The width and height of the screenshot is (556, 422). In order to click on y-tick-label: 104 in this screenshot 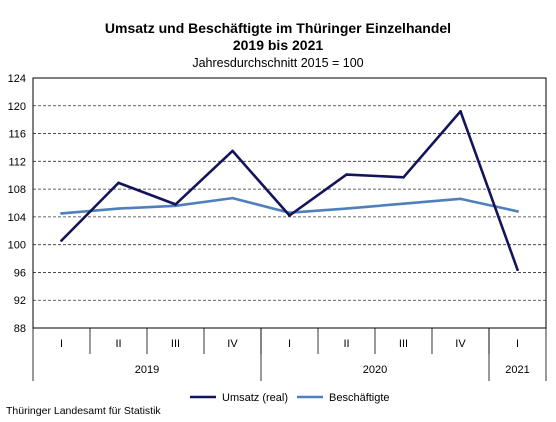, I will do `click(17, 218)`.